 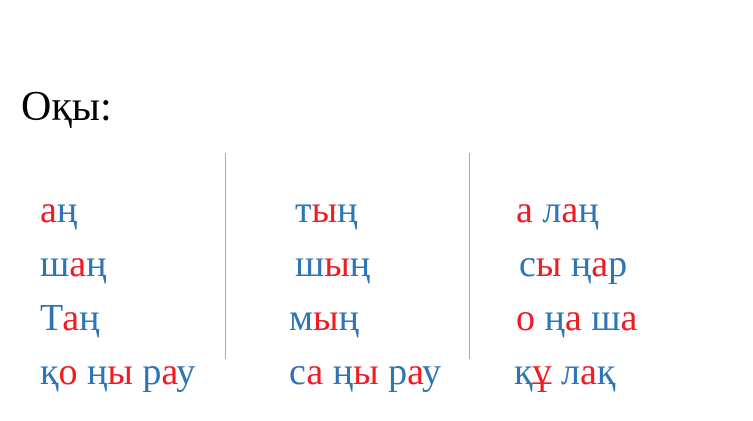 I want to click on word-synar: сы ңар, so click(x=563, y=245).